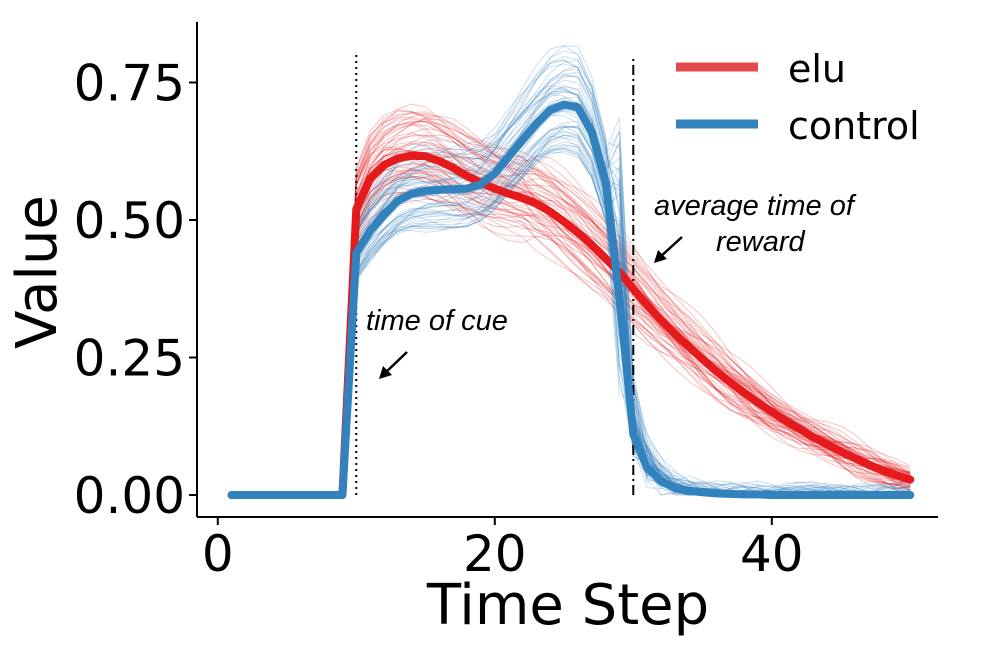 Image resolution: width=1000 pixels, height=660 pixels. What do you see at coordinates (37, 272) in the screenshot?
I see `y-axis-title: Value` at bounding box center [37, 272].